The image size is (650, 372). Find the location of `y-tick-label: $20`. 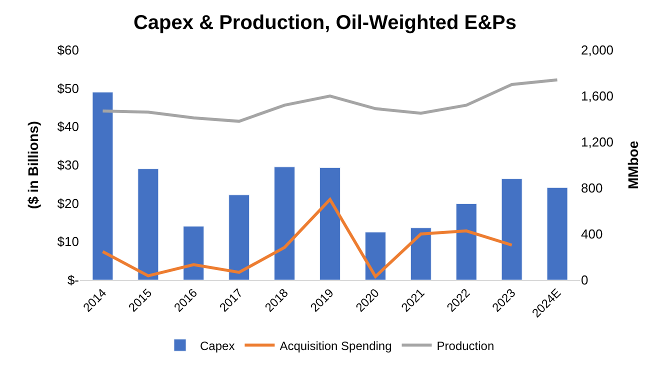

y-tick-label: $20 is located at coordinates (68, 203).